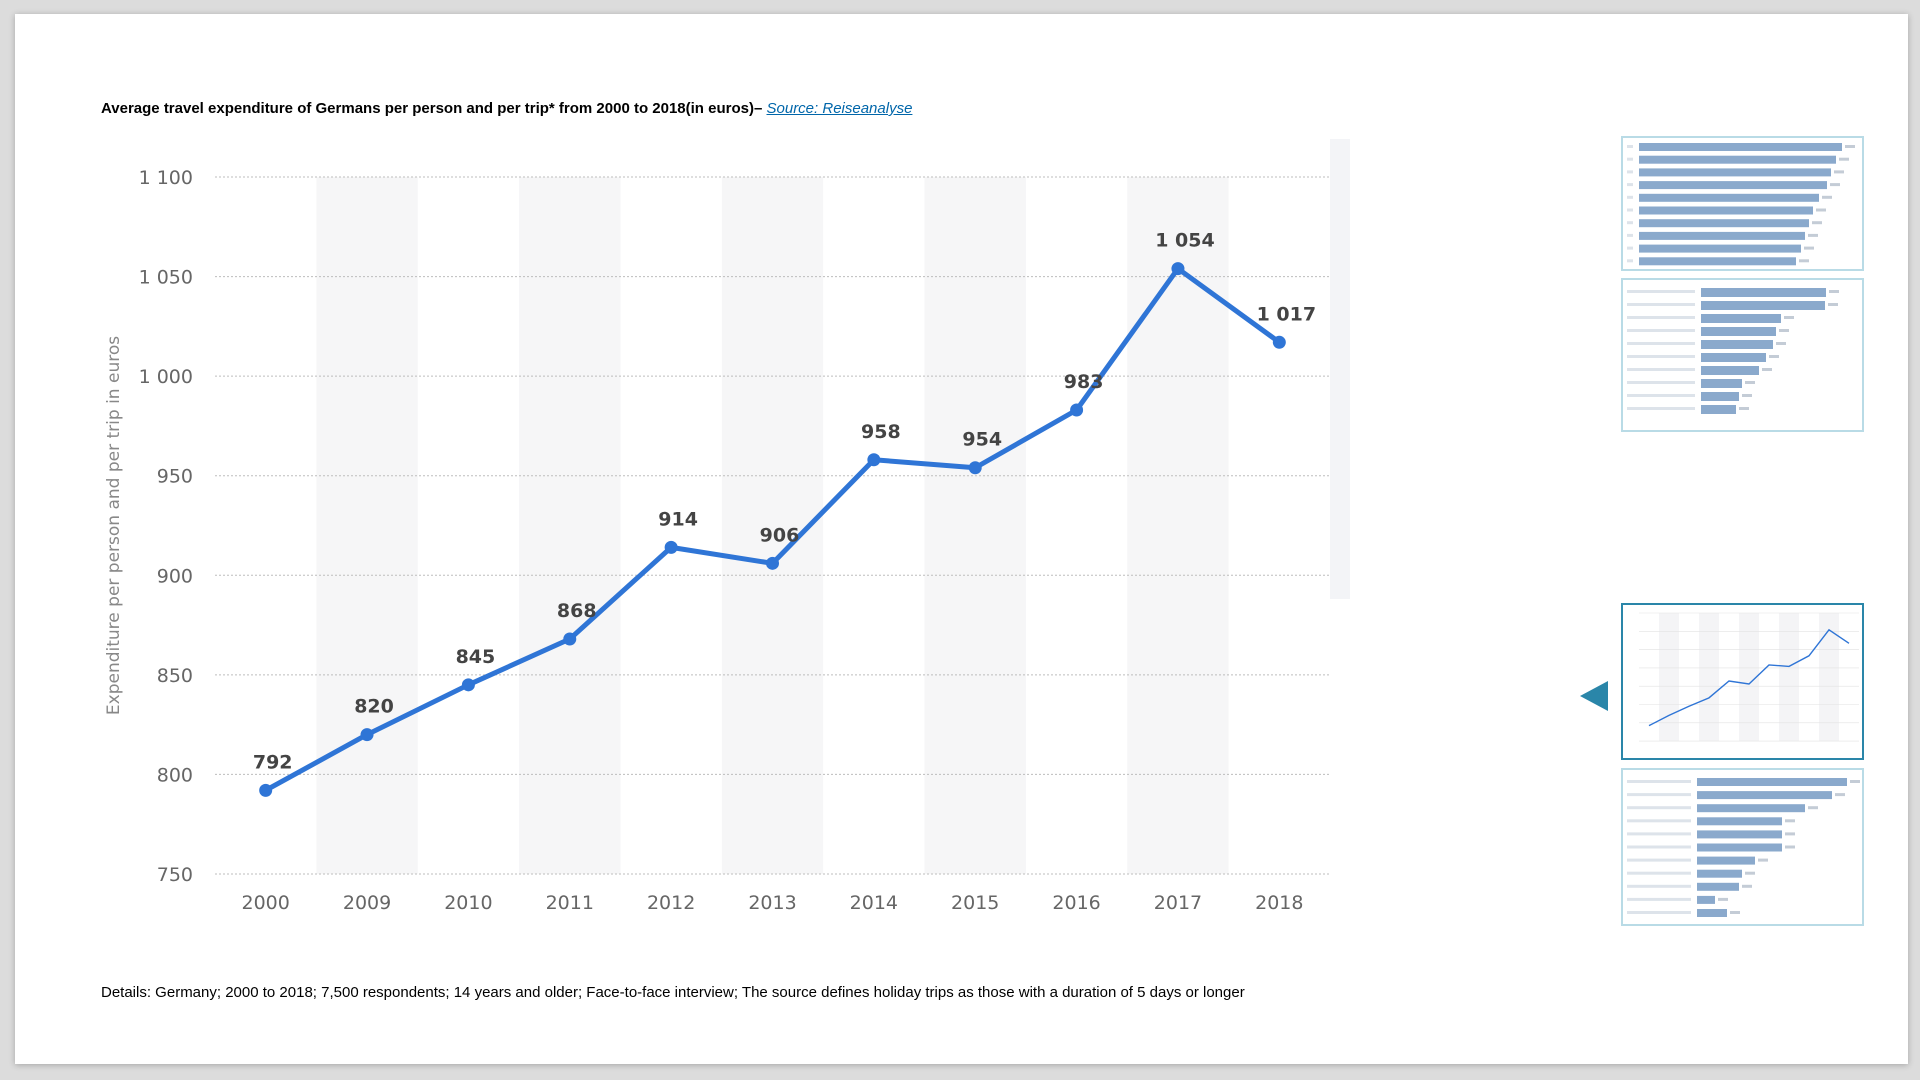 The image size is (1920, 1080). Describe the element at coordinates (175, 676) in the screenshot. I see `y-tick-label: 850` at that location.